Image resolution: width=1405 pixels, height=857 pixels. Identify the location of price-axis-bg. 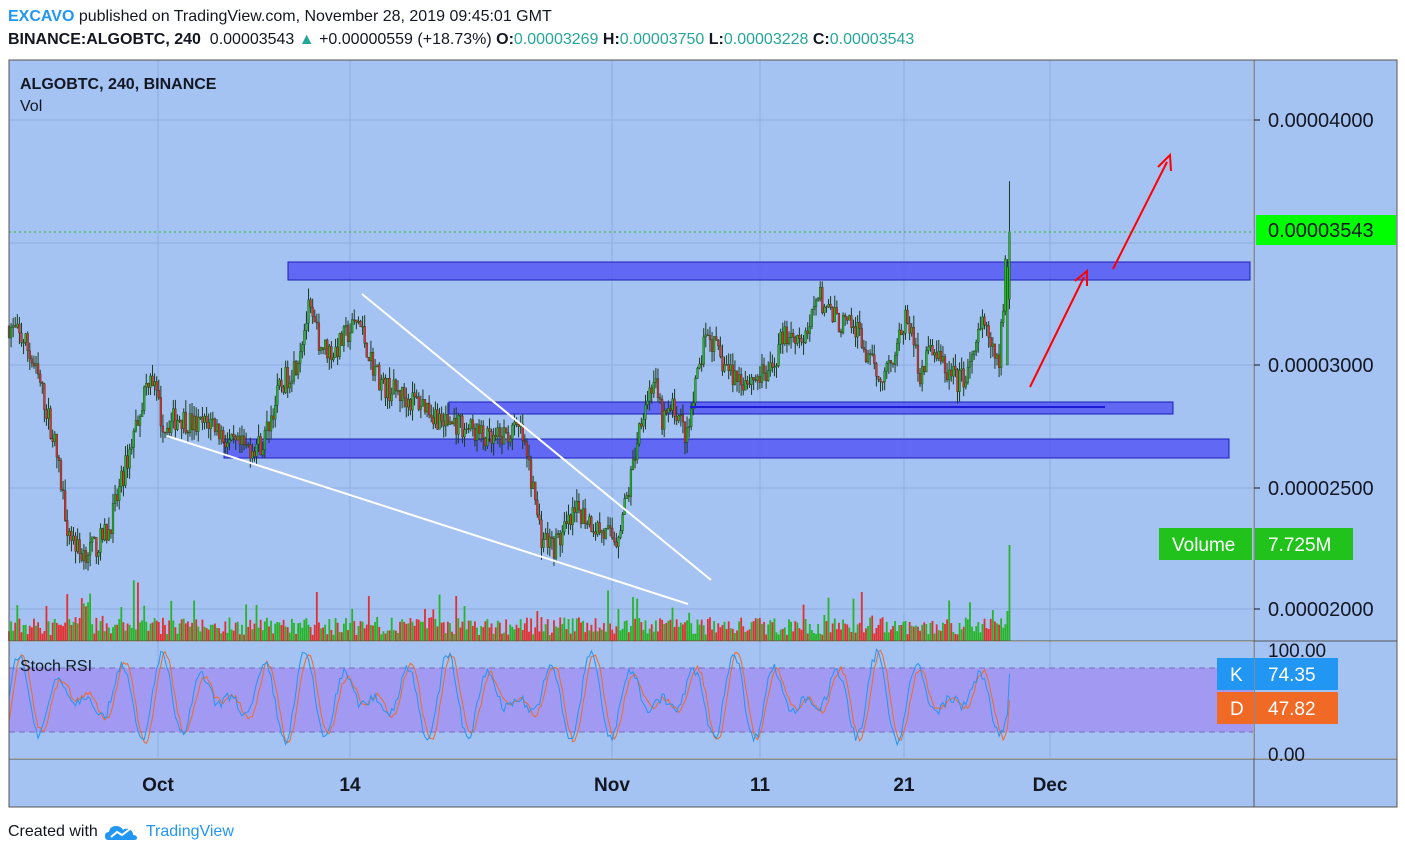
(1325, 409).